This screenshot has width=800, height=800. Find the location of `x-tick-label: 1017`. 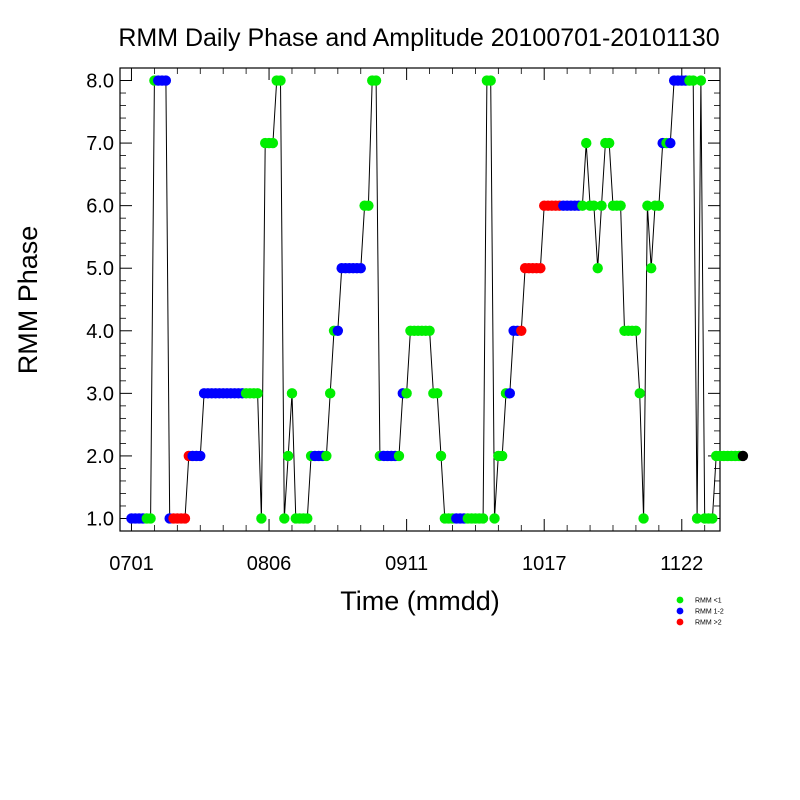

x-tick-label: 1017 is located at coordinates (544, 564).